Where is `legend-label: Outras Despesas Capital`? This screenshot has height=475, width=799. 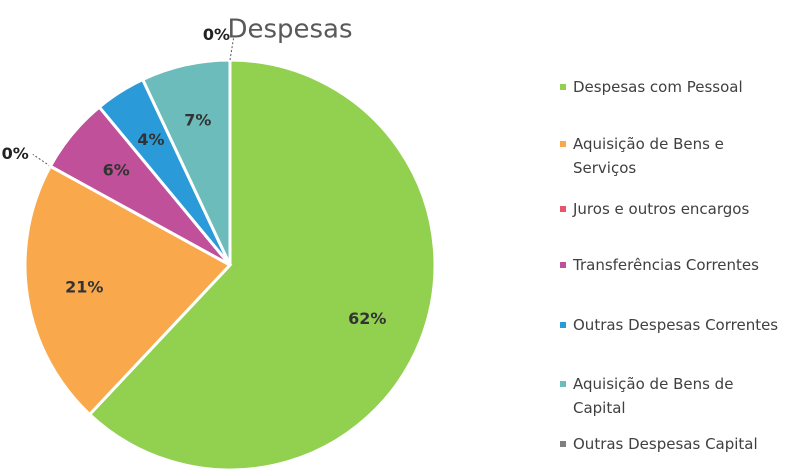
legend-label: Outras Despesas Capital is located at coordinates (665, 444).